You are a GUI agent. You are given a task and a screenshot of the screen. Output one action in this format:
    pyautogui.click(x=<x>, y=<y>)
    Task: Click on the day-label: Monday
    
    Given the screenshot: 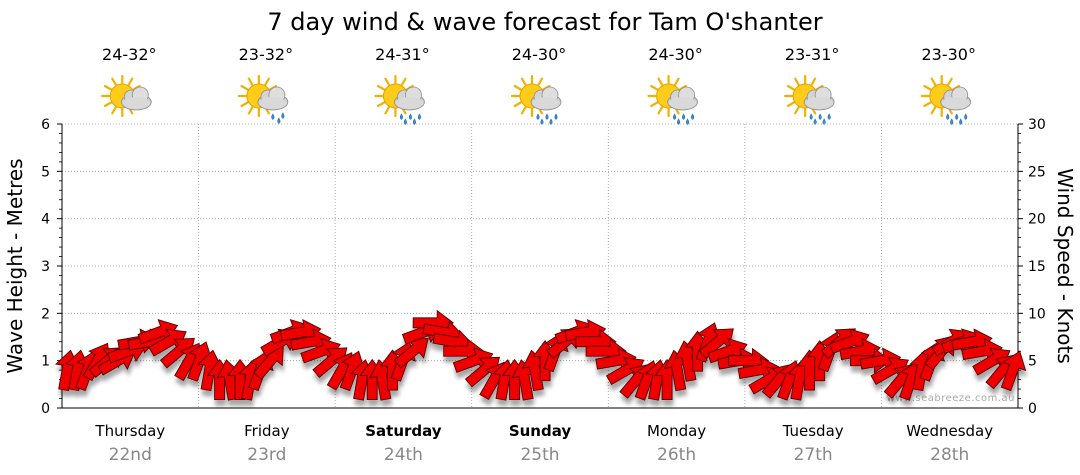 What is the action you would take?
    pyautogui.click(x=676, y=431)
    